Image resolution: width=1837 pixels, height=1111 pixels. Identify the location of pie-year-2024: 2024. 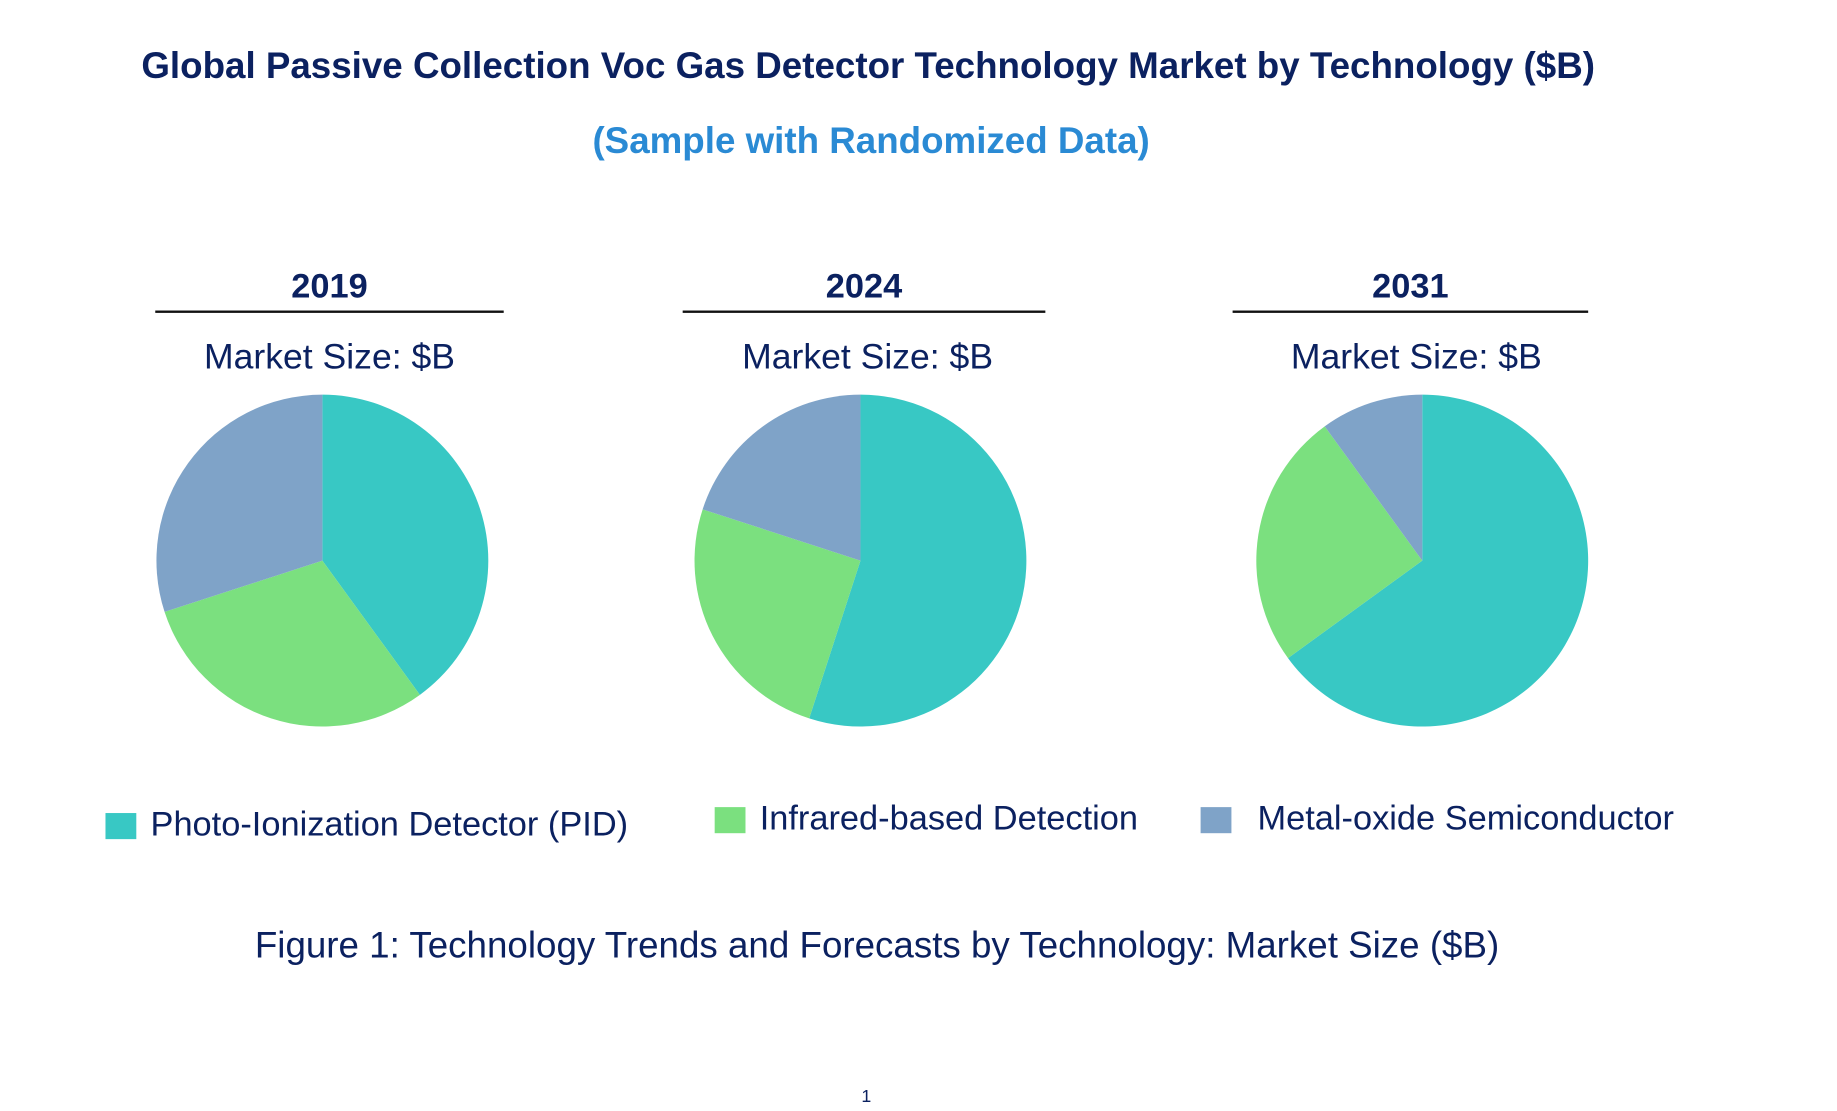
(864, 286).